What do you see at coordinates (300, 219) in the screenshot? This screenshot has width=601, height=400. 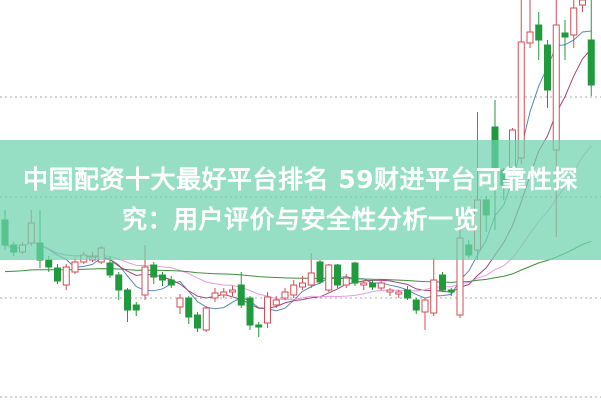 I see `headline-line-2: 究：用户评价与安全性分析一览` at bounding box center [300, 219].